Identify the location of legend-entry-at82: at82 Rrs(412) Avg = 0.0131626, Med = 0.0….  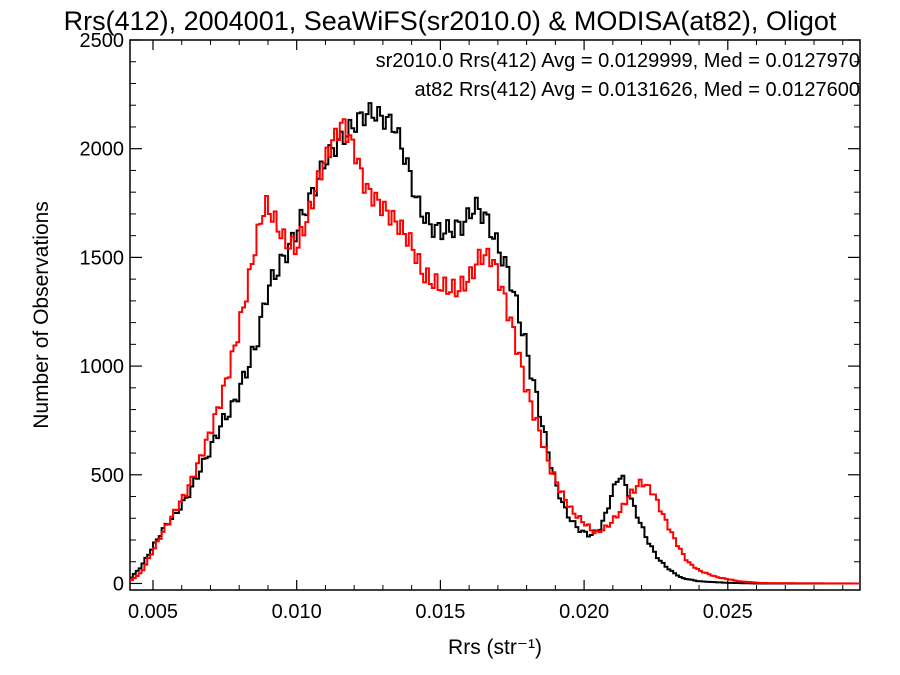
(637, 90).